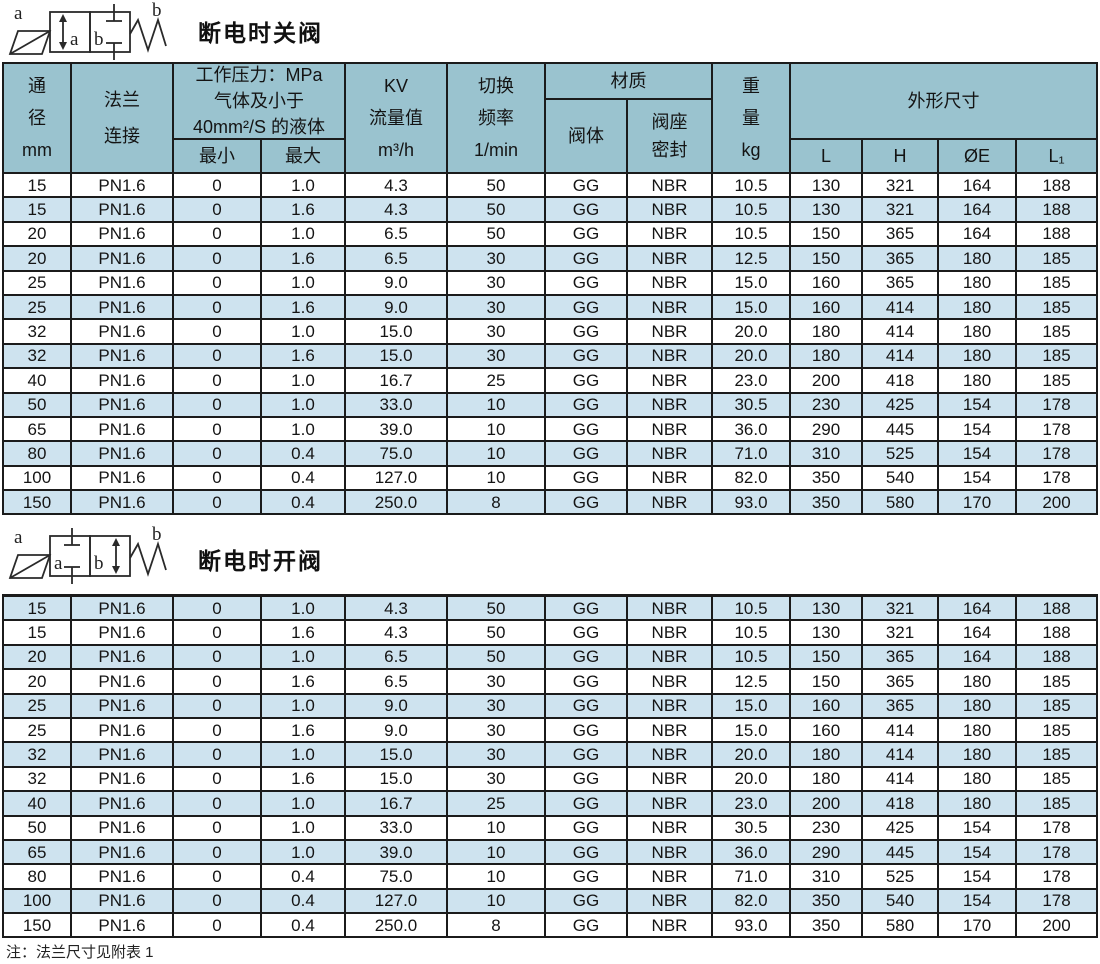 The width and height of the screenshot is (1100, 964). What do you see at coordinates (396, 608) in the screenshot?
I see `table-cell: 4.3` at bounding box center [396, 608].